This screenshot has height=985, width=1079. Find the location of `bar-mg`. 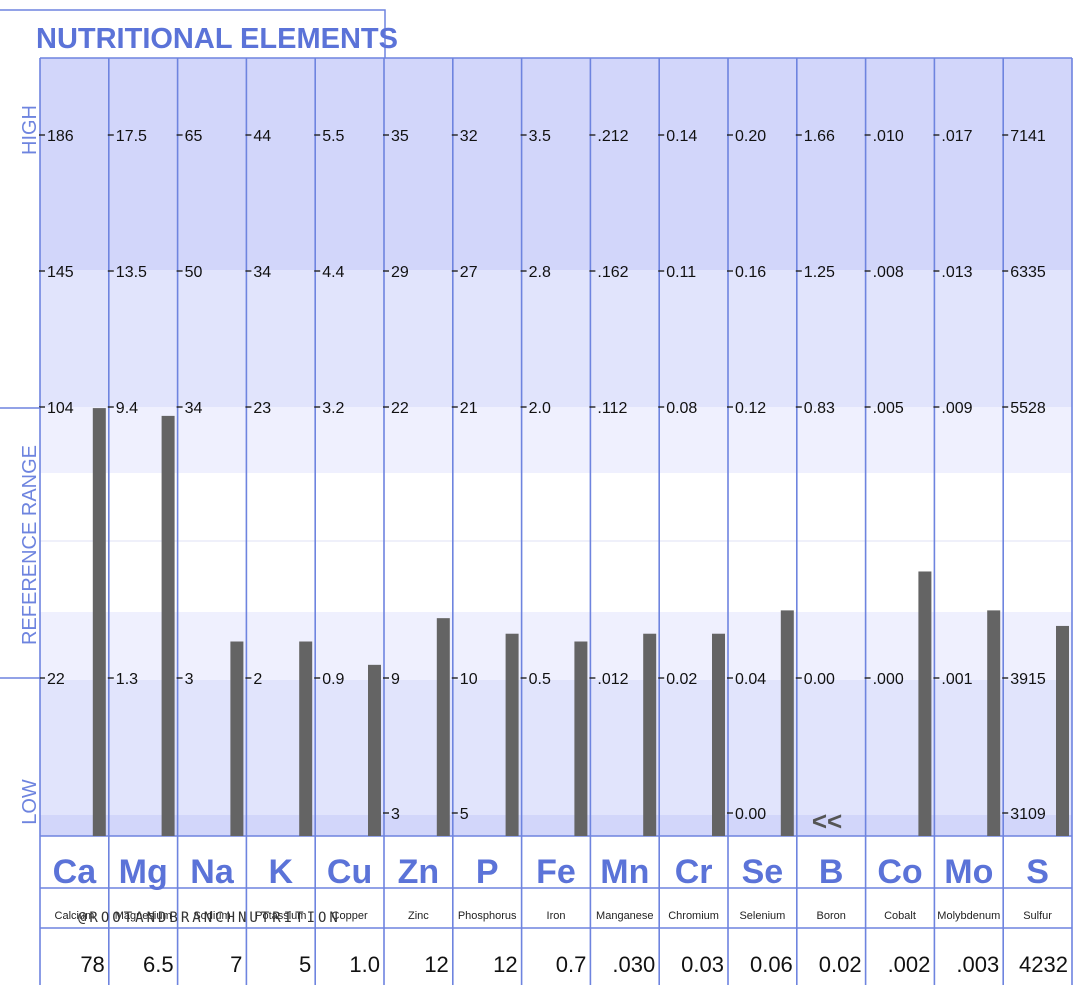

bar-mg is located at coordinates (168, 625).